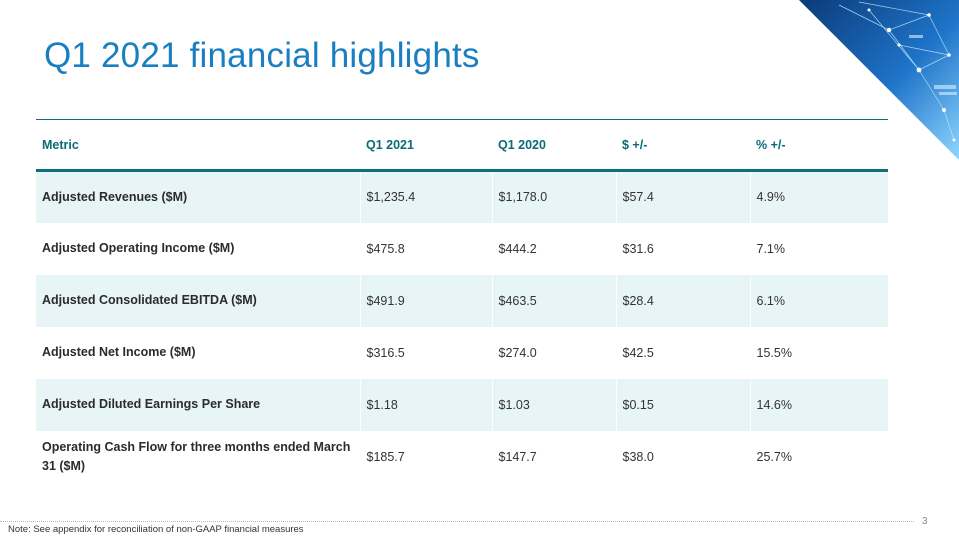 The width and height of the screenshot is (959, 540). Describe the element at coordinates (925, 521) in the screenshot. I see `page-number: 3` at that location.